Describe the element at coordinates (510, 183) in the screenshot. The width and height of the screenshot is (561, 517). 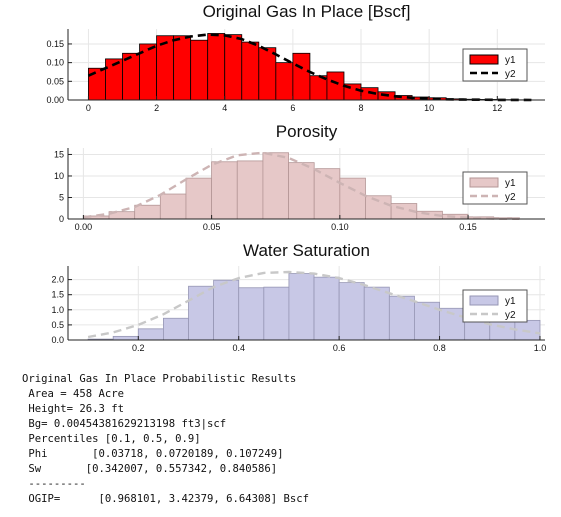
I see `porosity-legend-label-y1: y1` at that location.